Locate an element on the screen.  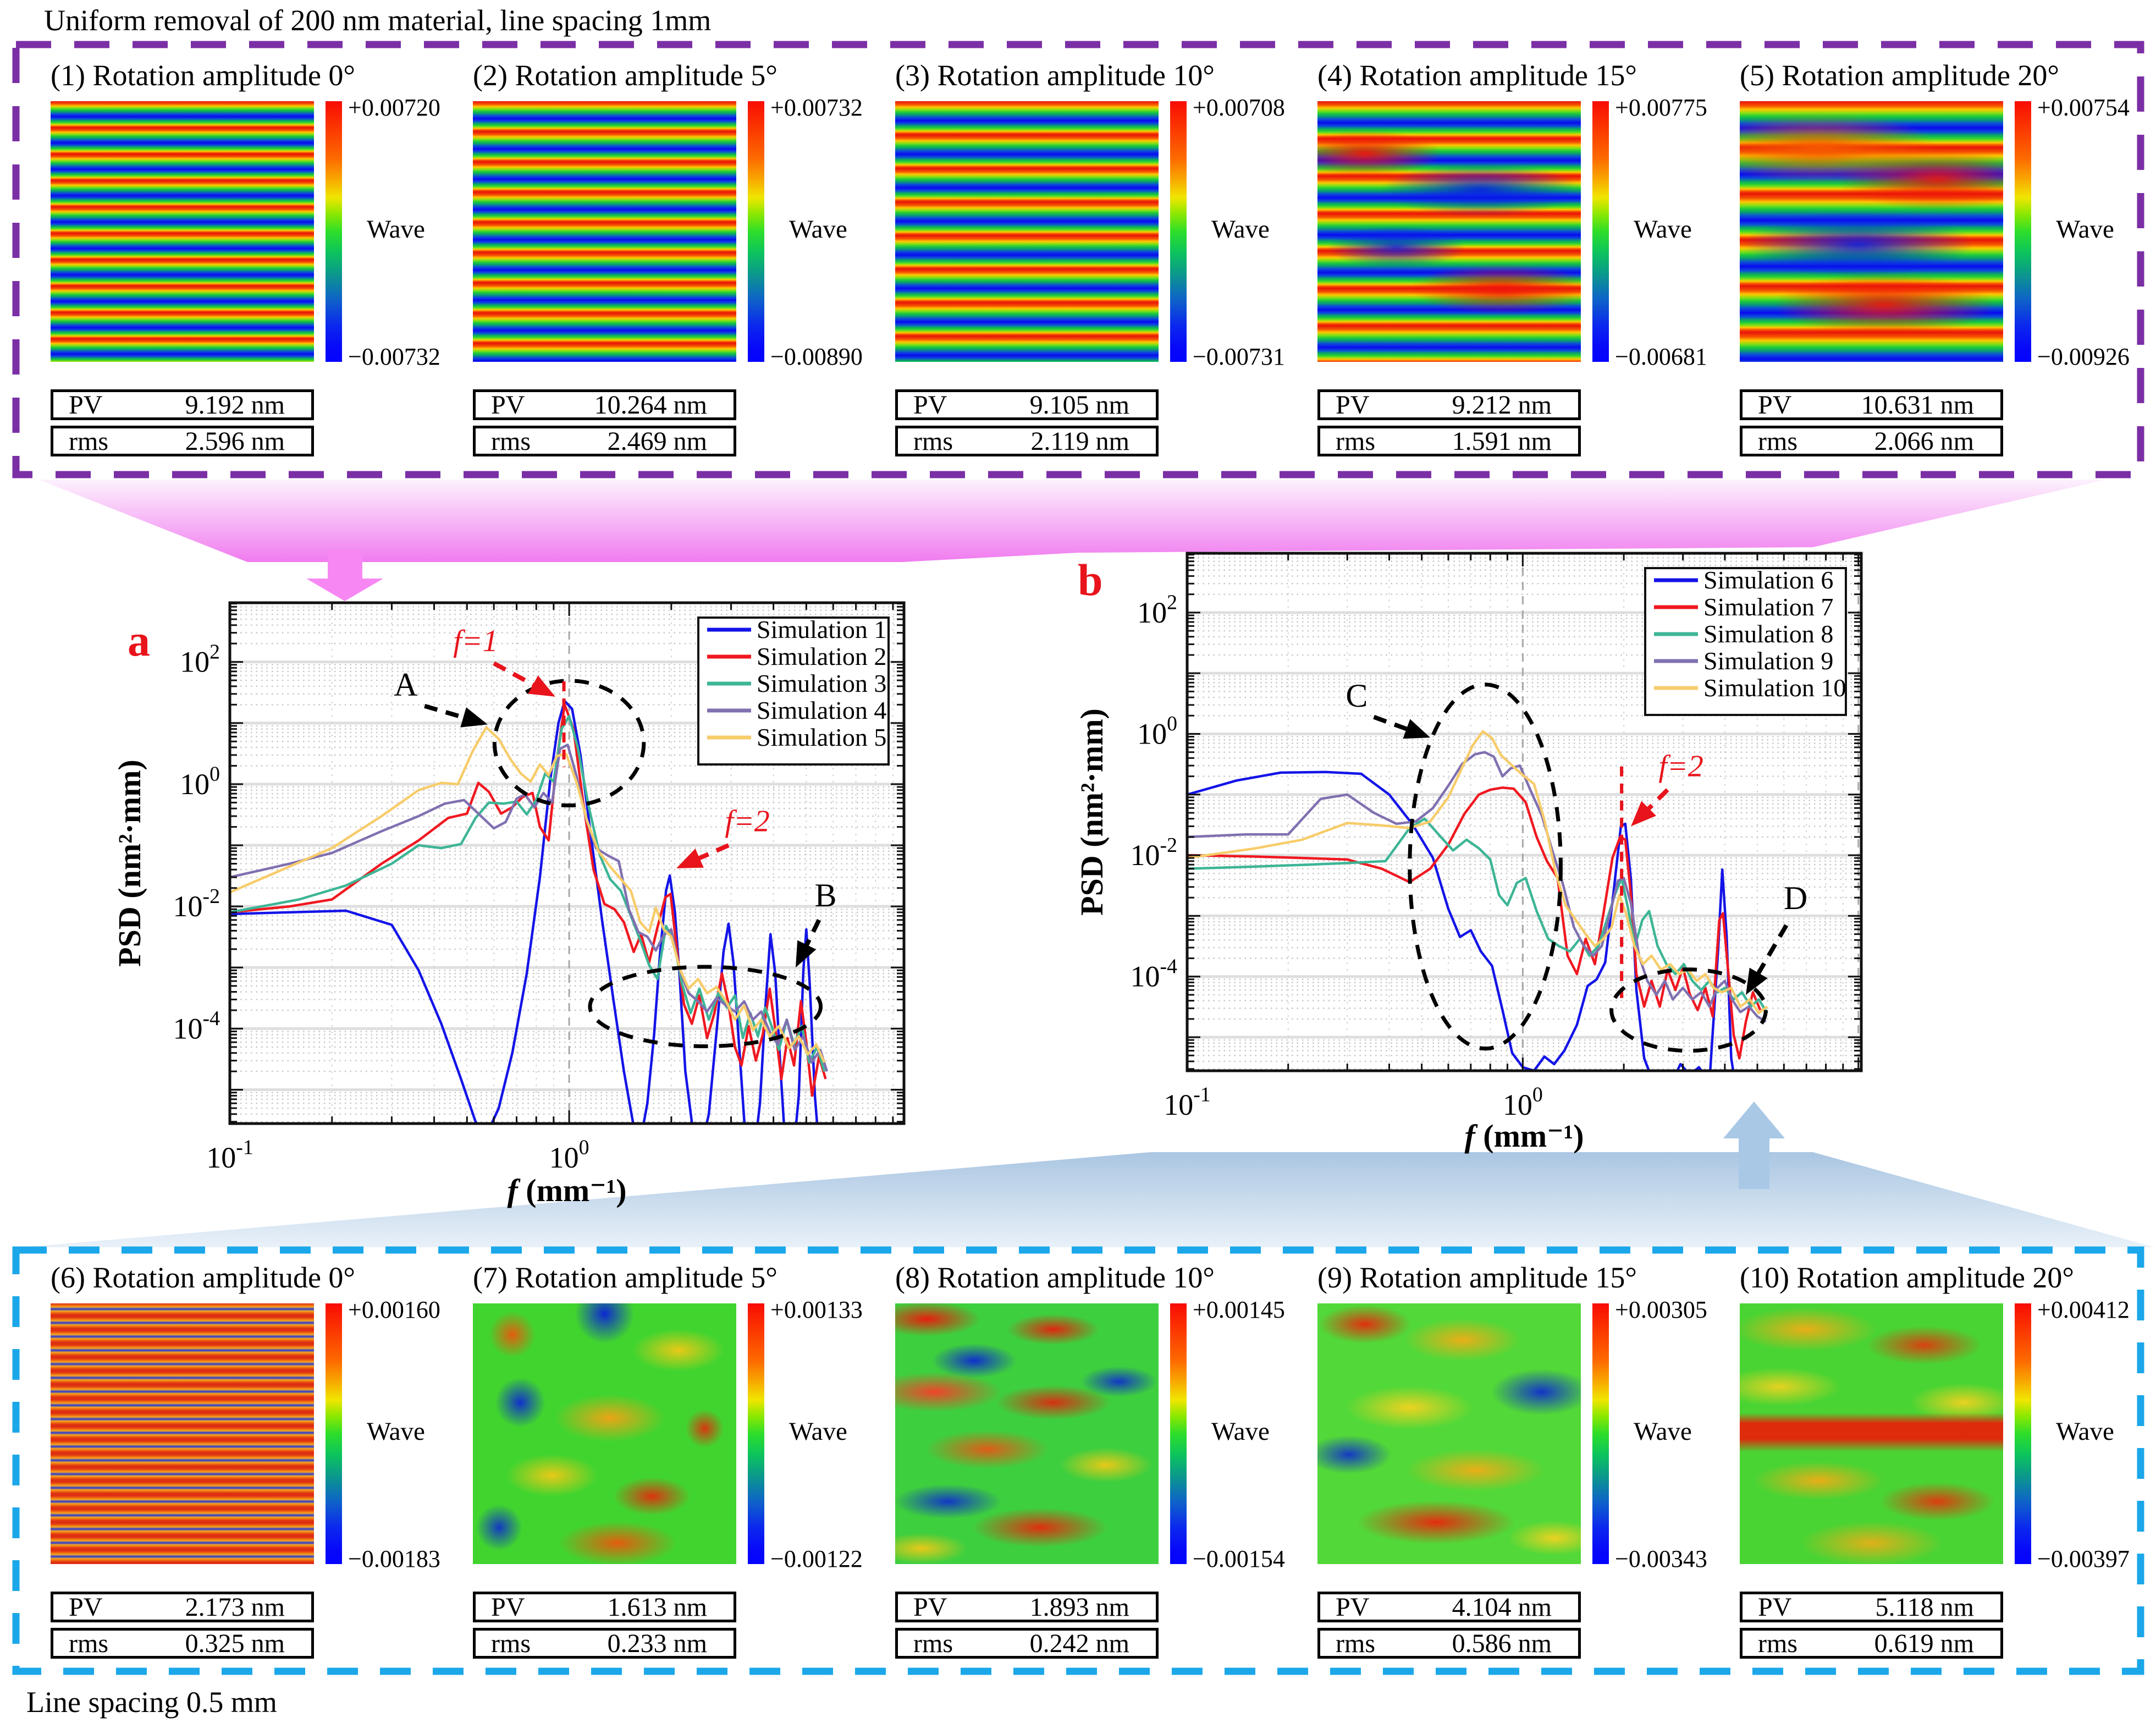
pv-row: PV 9.105 nm is located at coordinates (1027, 405).